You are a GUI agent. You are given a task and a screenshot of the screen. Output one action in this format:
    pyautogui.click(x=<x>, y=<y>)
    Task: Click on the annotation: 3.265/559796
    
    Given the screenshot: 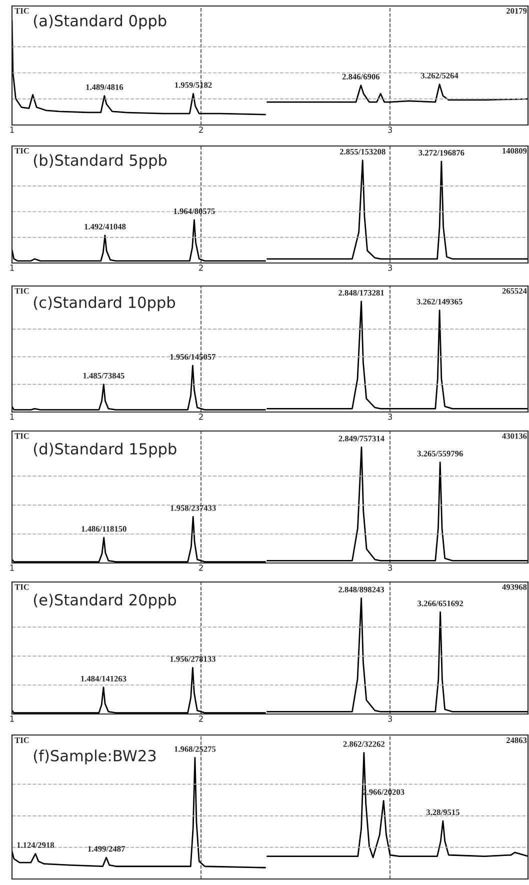 What is the action you would take?
    pyautogui.click(x=440, y=453)
    